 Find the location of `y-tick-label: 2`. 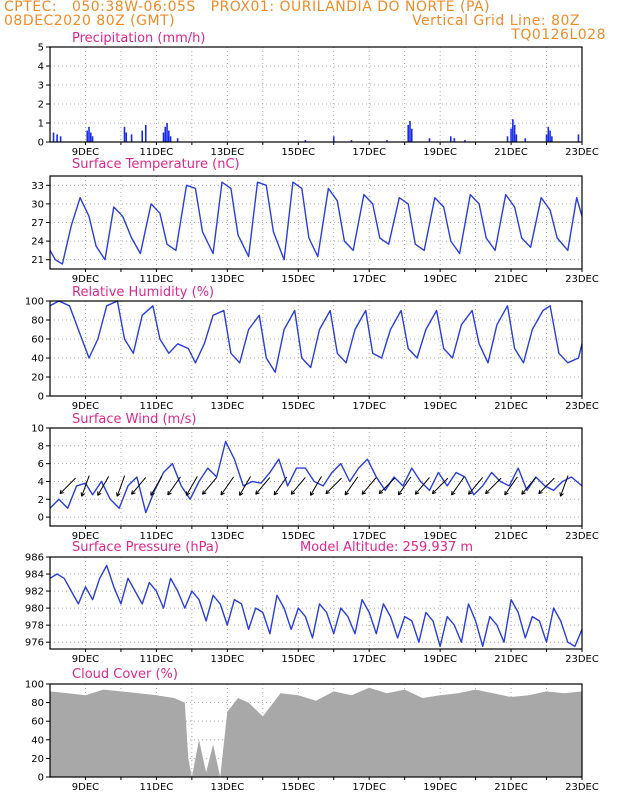

y-tick-label: 2 is located at coordinates (41, 500).